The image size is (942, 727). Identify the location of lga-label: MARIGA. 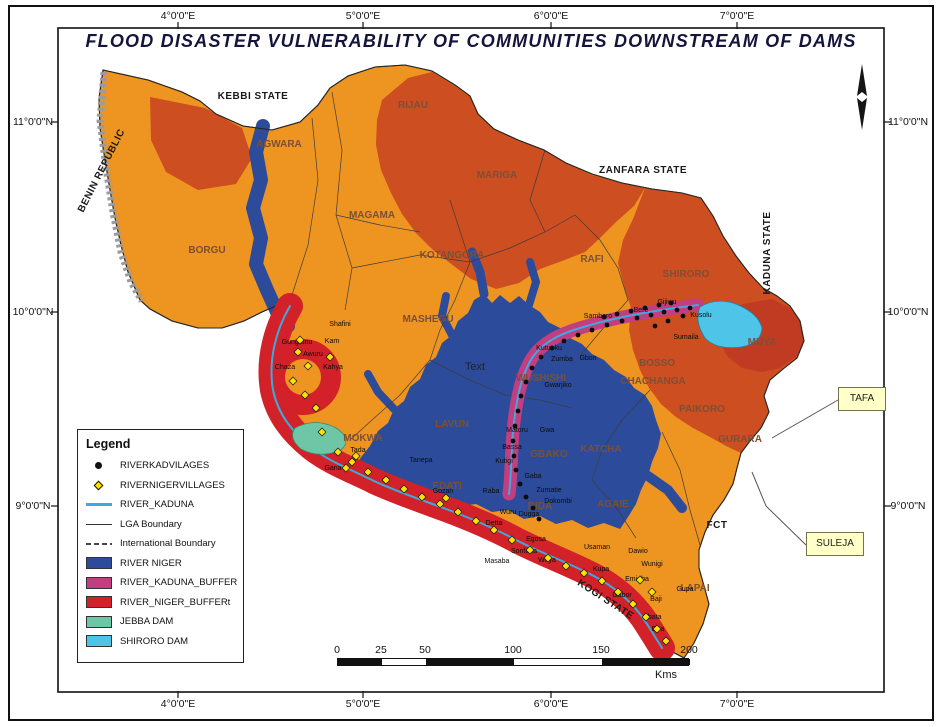
(497, 175).